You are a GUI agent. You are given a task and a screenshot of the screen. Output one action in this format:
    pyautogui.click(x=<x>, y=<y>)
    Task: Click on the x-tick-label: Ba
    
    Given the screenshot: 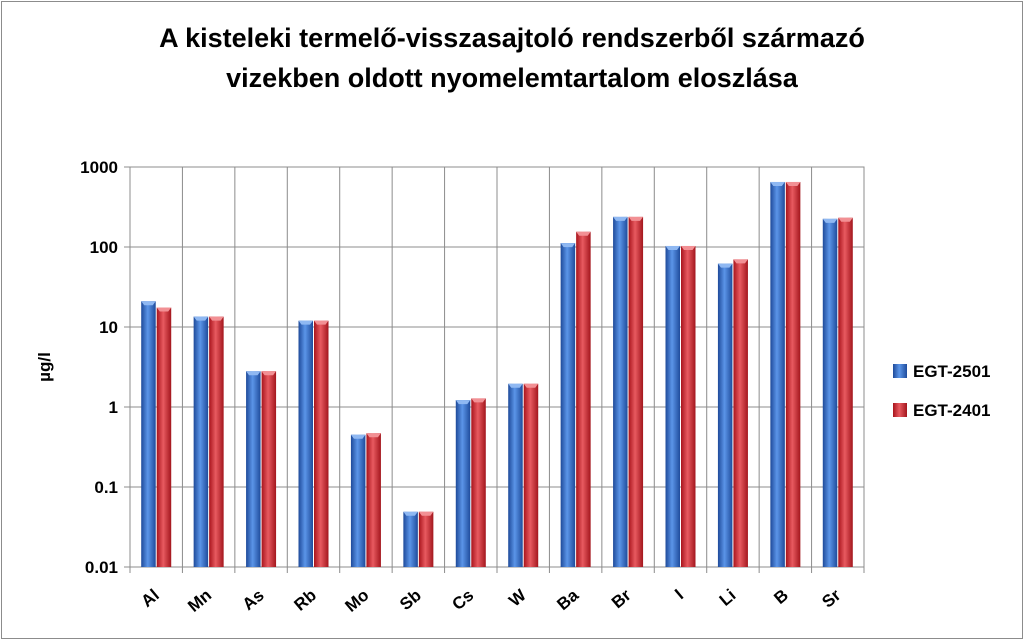 What is the action you would take?
    pyautogui.click(x=567, y=599)
    